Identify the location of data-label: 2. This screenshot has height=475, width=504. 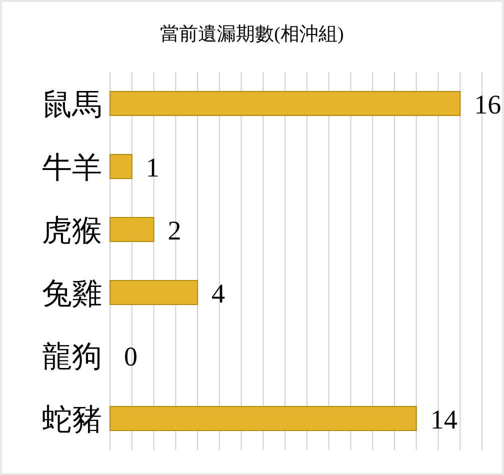
(175, 231).